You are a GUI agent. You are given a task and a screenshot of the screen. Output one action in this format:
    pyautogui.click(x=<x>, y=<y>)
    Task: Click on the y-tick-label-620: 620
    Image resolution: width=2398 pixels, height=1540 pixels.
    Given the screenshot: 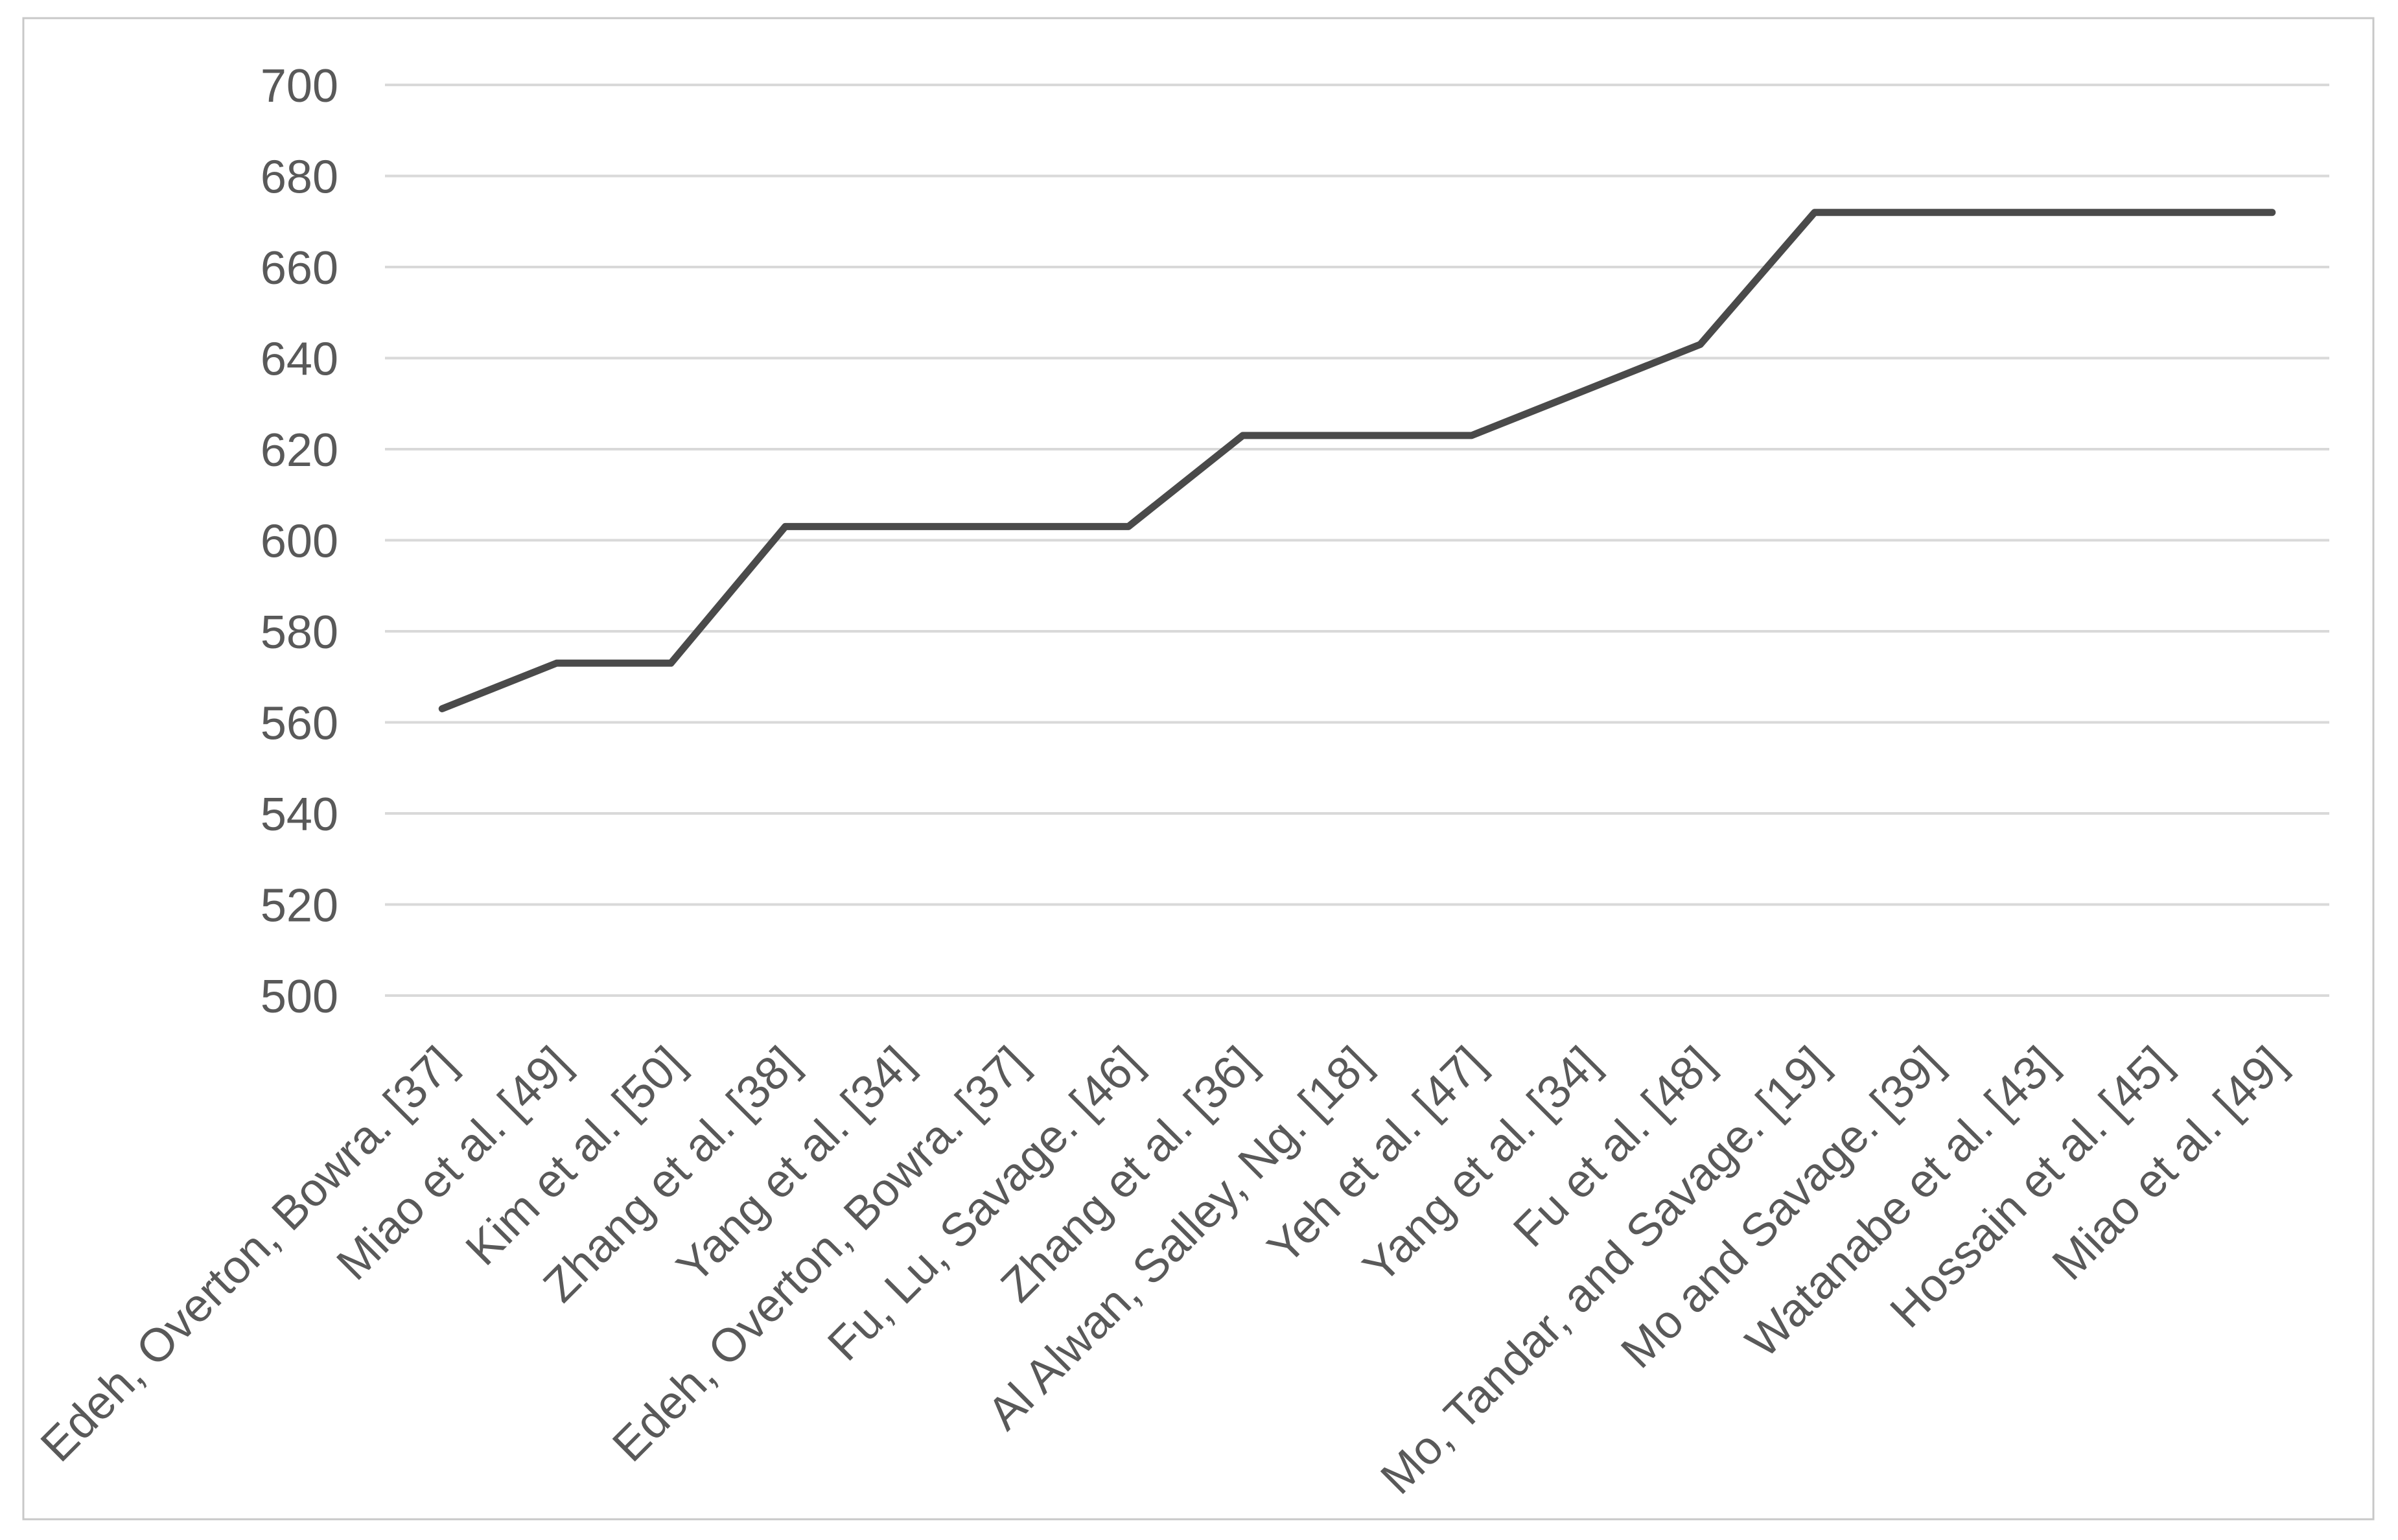 What is the action you would take?
    pyautogui.click(x=300, y=451)
    